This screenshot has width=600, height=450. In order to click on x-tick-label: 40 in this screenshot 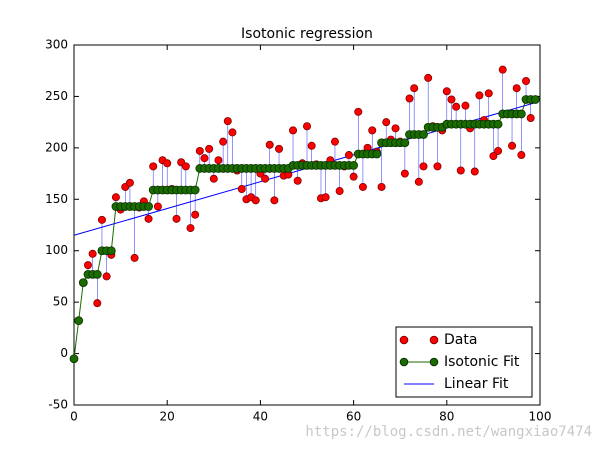, I will do `click(260, 417)`.